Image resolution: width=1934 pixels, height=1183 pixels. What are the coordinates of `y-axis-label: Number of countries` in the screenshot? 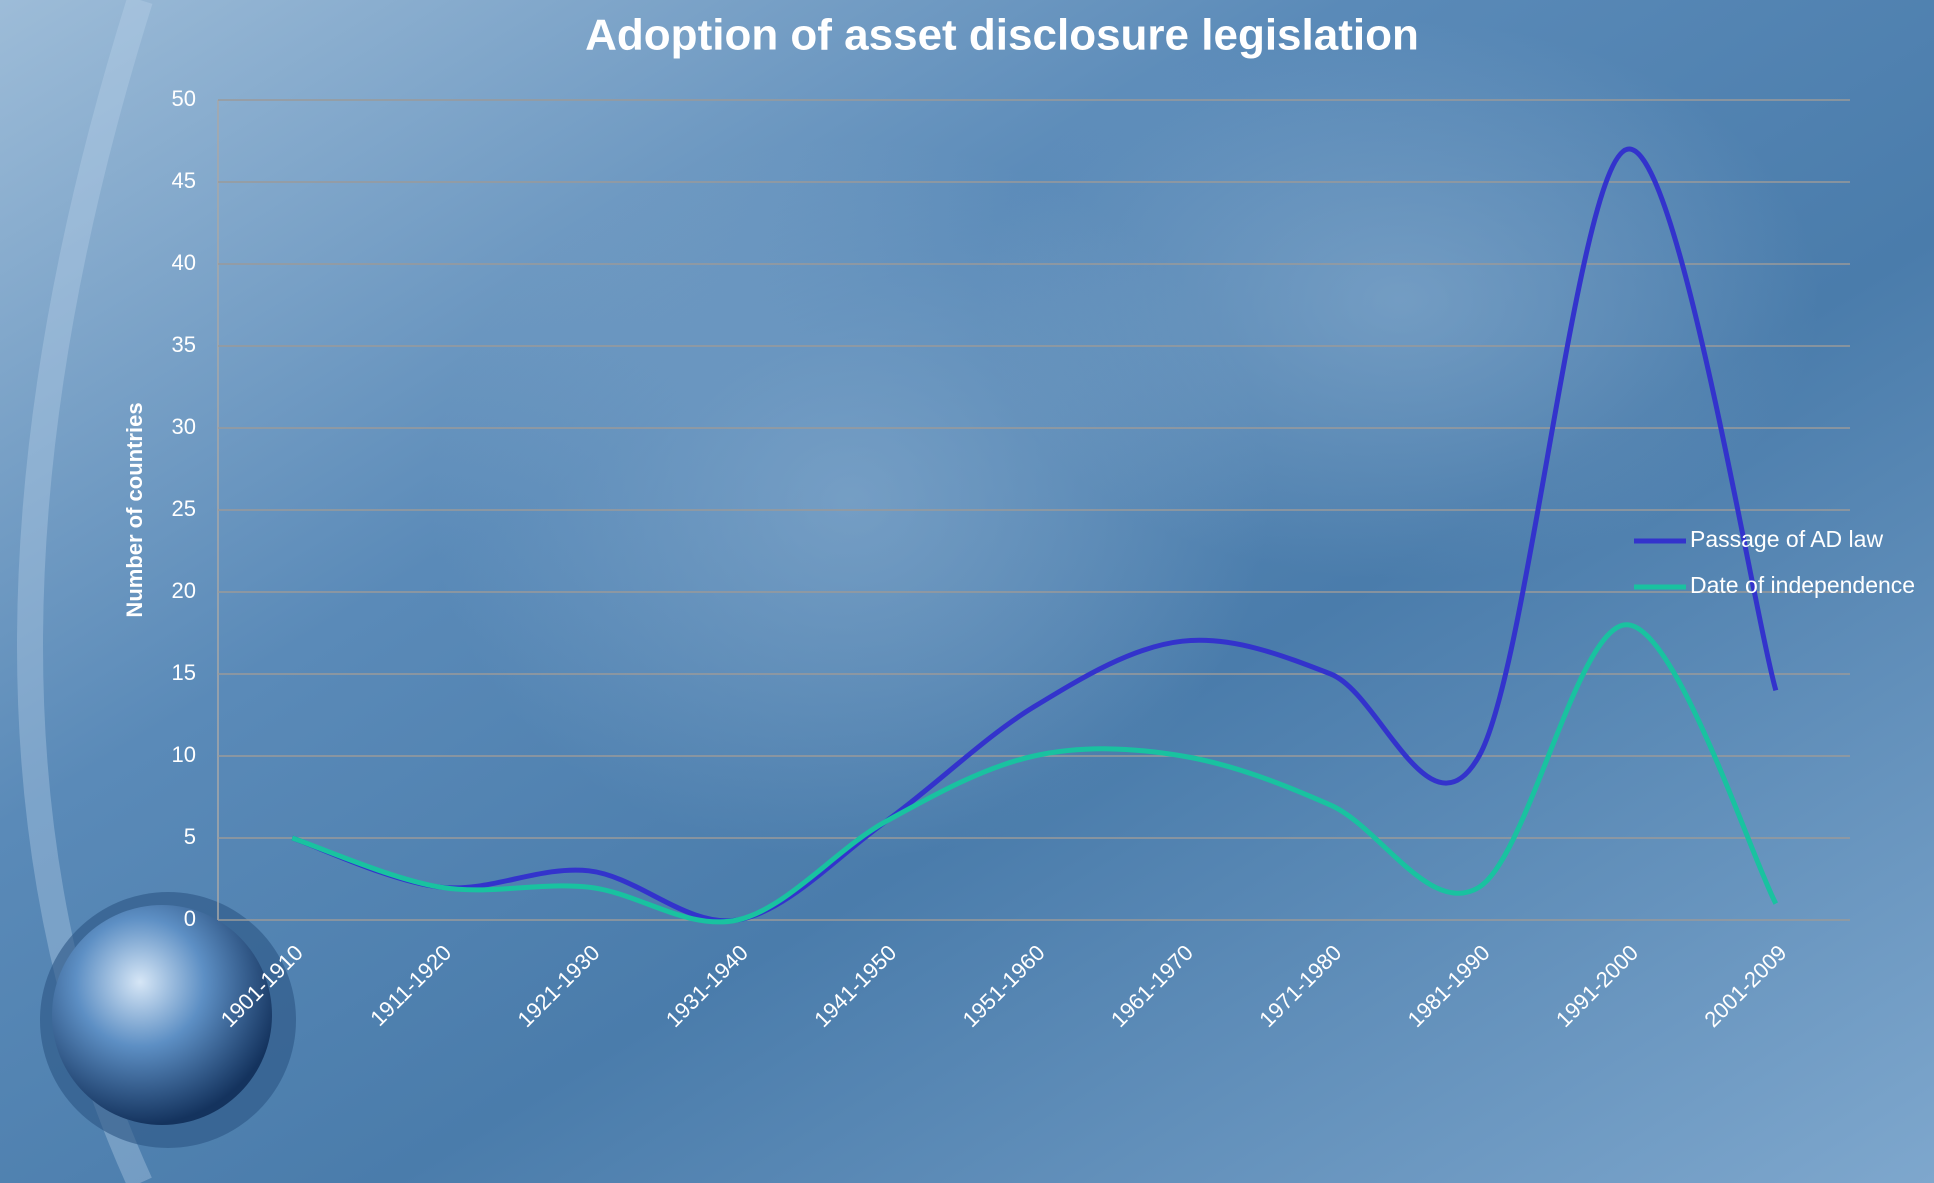 It's located at (134, 509).